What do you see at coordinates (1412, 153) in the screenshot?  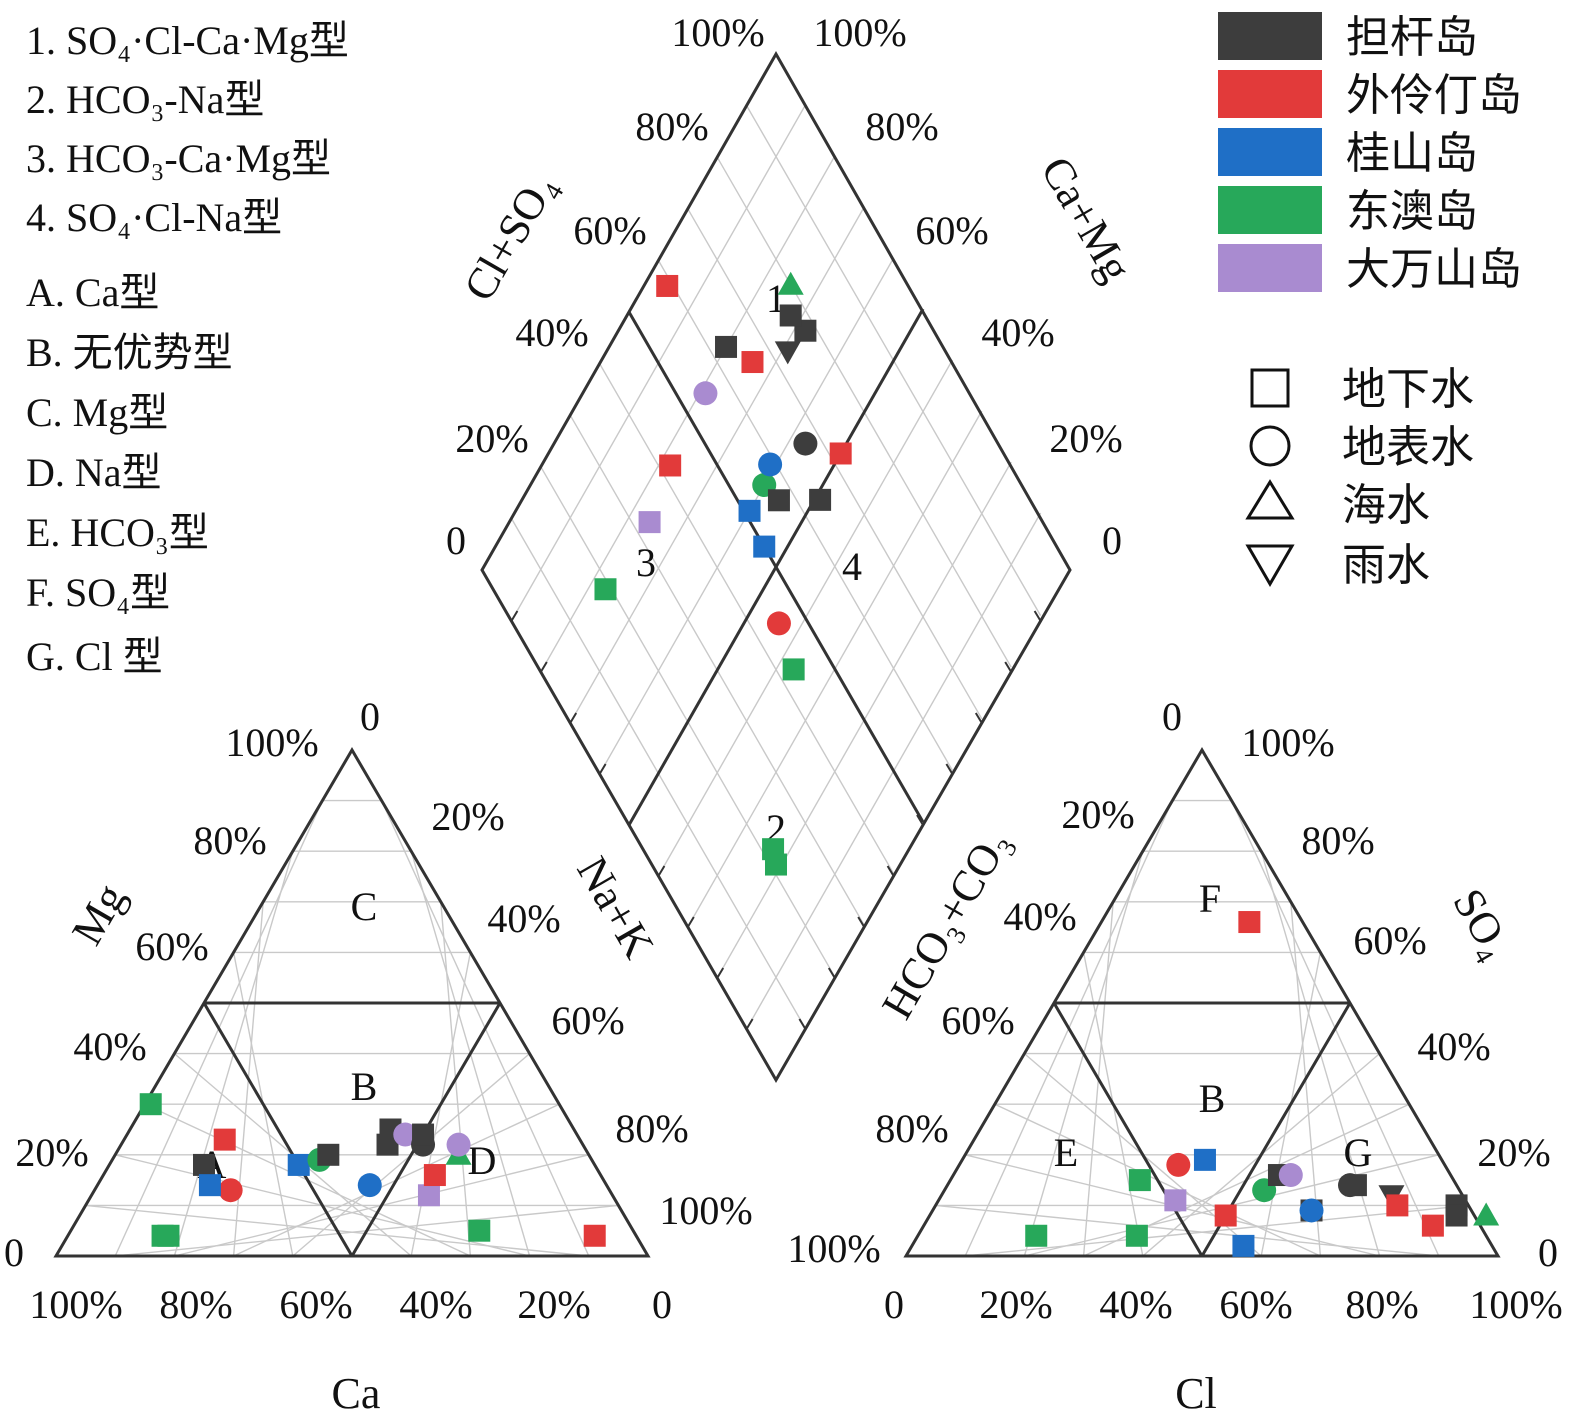 I see `legend-label-guishan: 桂山岛` at bounding box center [1412, 153].